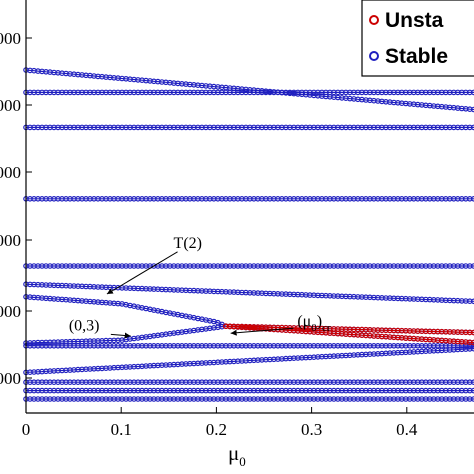 This screenshot has width=474, height=474. I want to click on annotation-0: T(2), so click(154, 265).